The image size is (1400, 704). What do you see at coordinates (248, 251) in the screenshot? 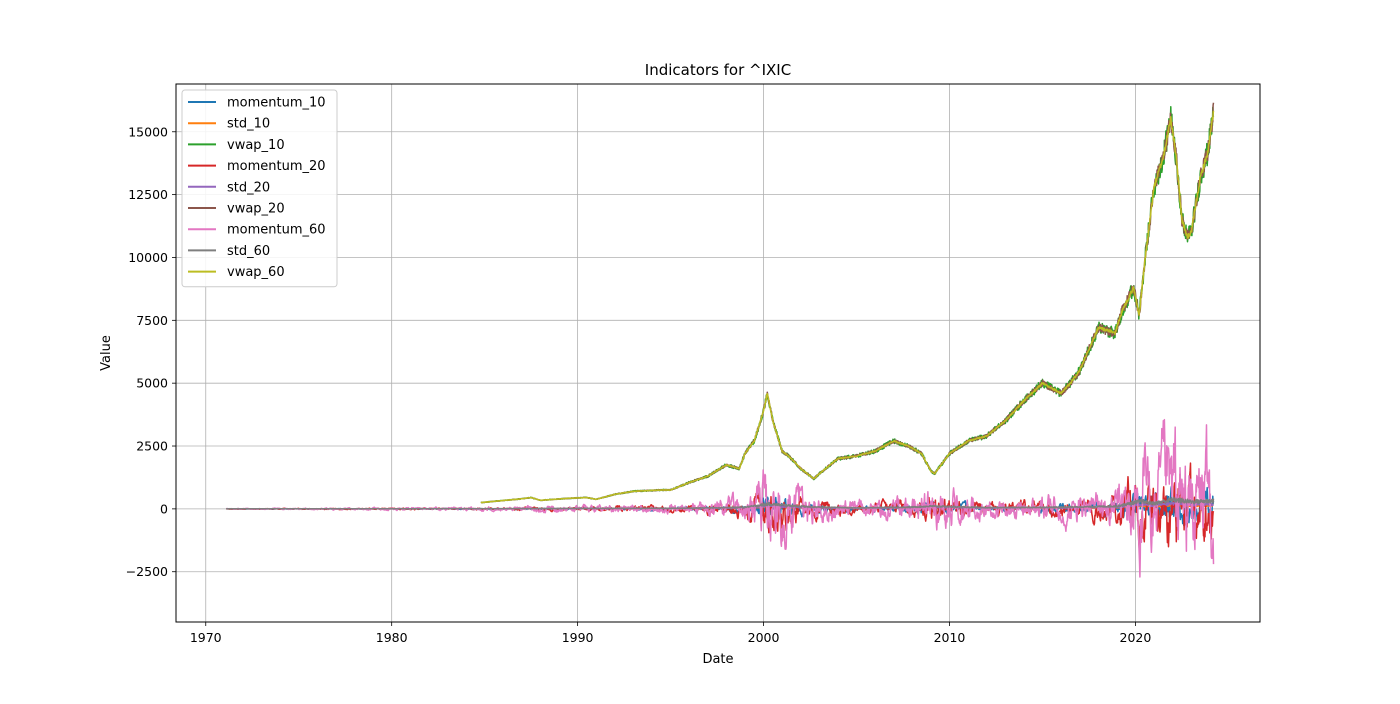
I see `legend-label: std_60` at bounding box center [248, 251].